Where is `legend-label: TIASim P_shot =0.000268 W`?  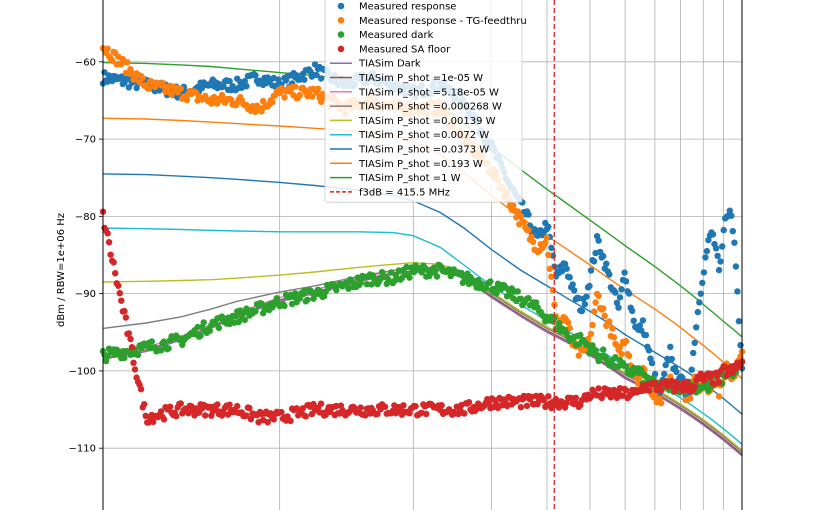 legend-label: TIASim P_shot =0.000268 W is located at coordinates (430, 107).